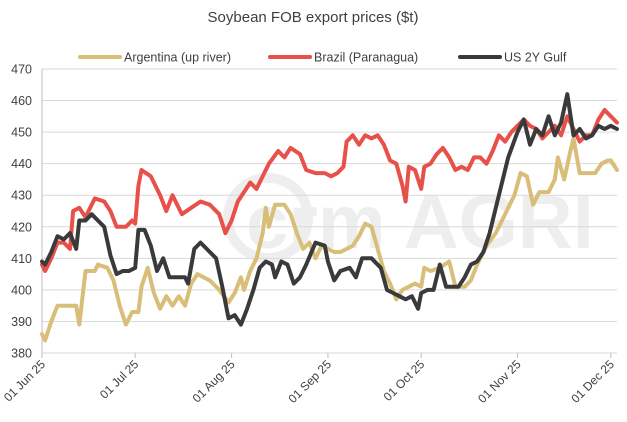 This screenshot has width=627, height=422. I want to click on y-axis: 380 390 400 410 420 430 440 450 460 470, so click(21, 212).